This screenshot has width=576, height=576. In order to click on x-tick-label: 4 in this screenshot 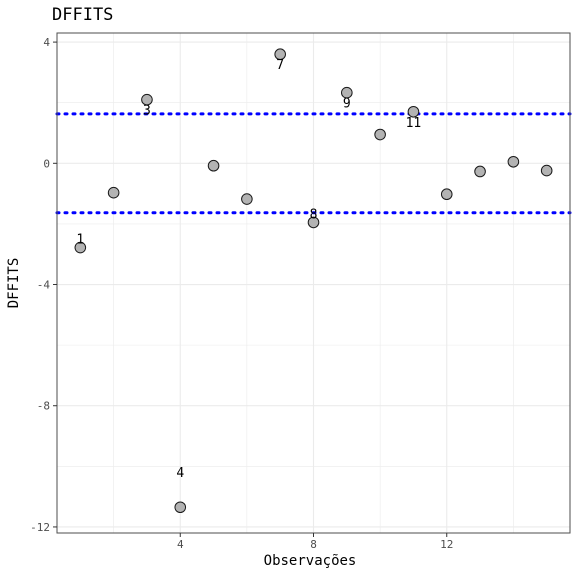, I will do `click(180, 544)`.